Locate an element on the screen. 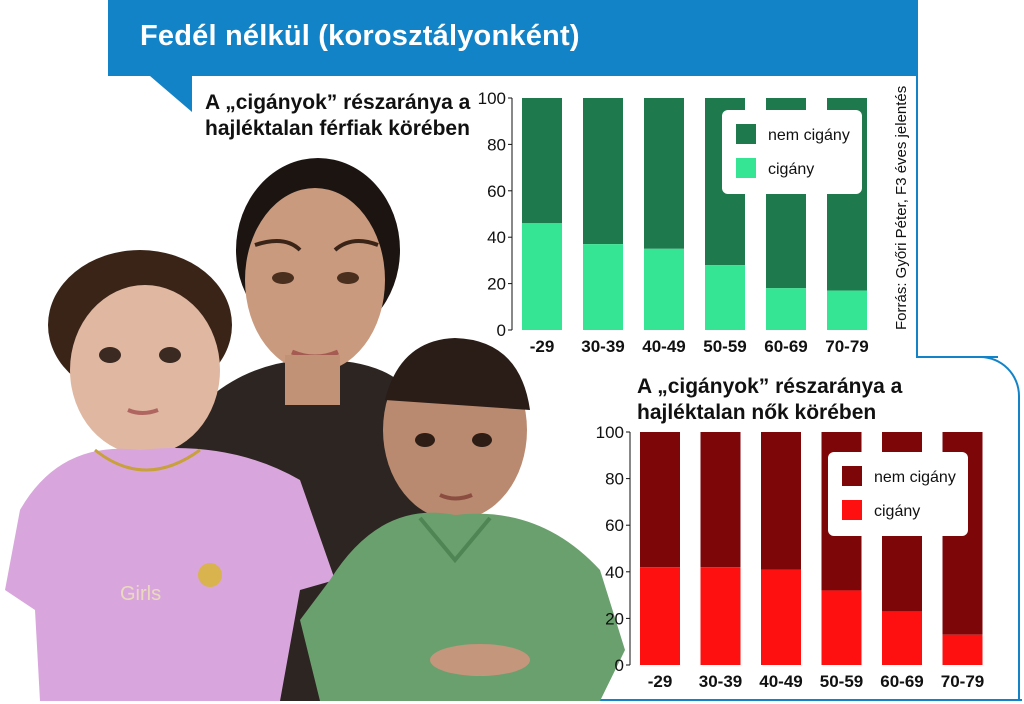 This screenshot has height=704, width=1024. page-title: Fedél nélkül (korosztályonként) is located at coordinates (360, 36).